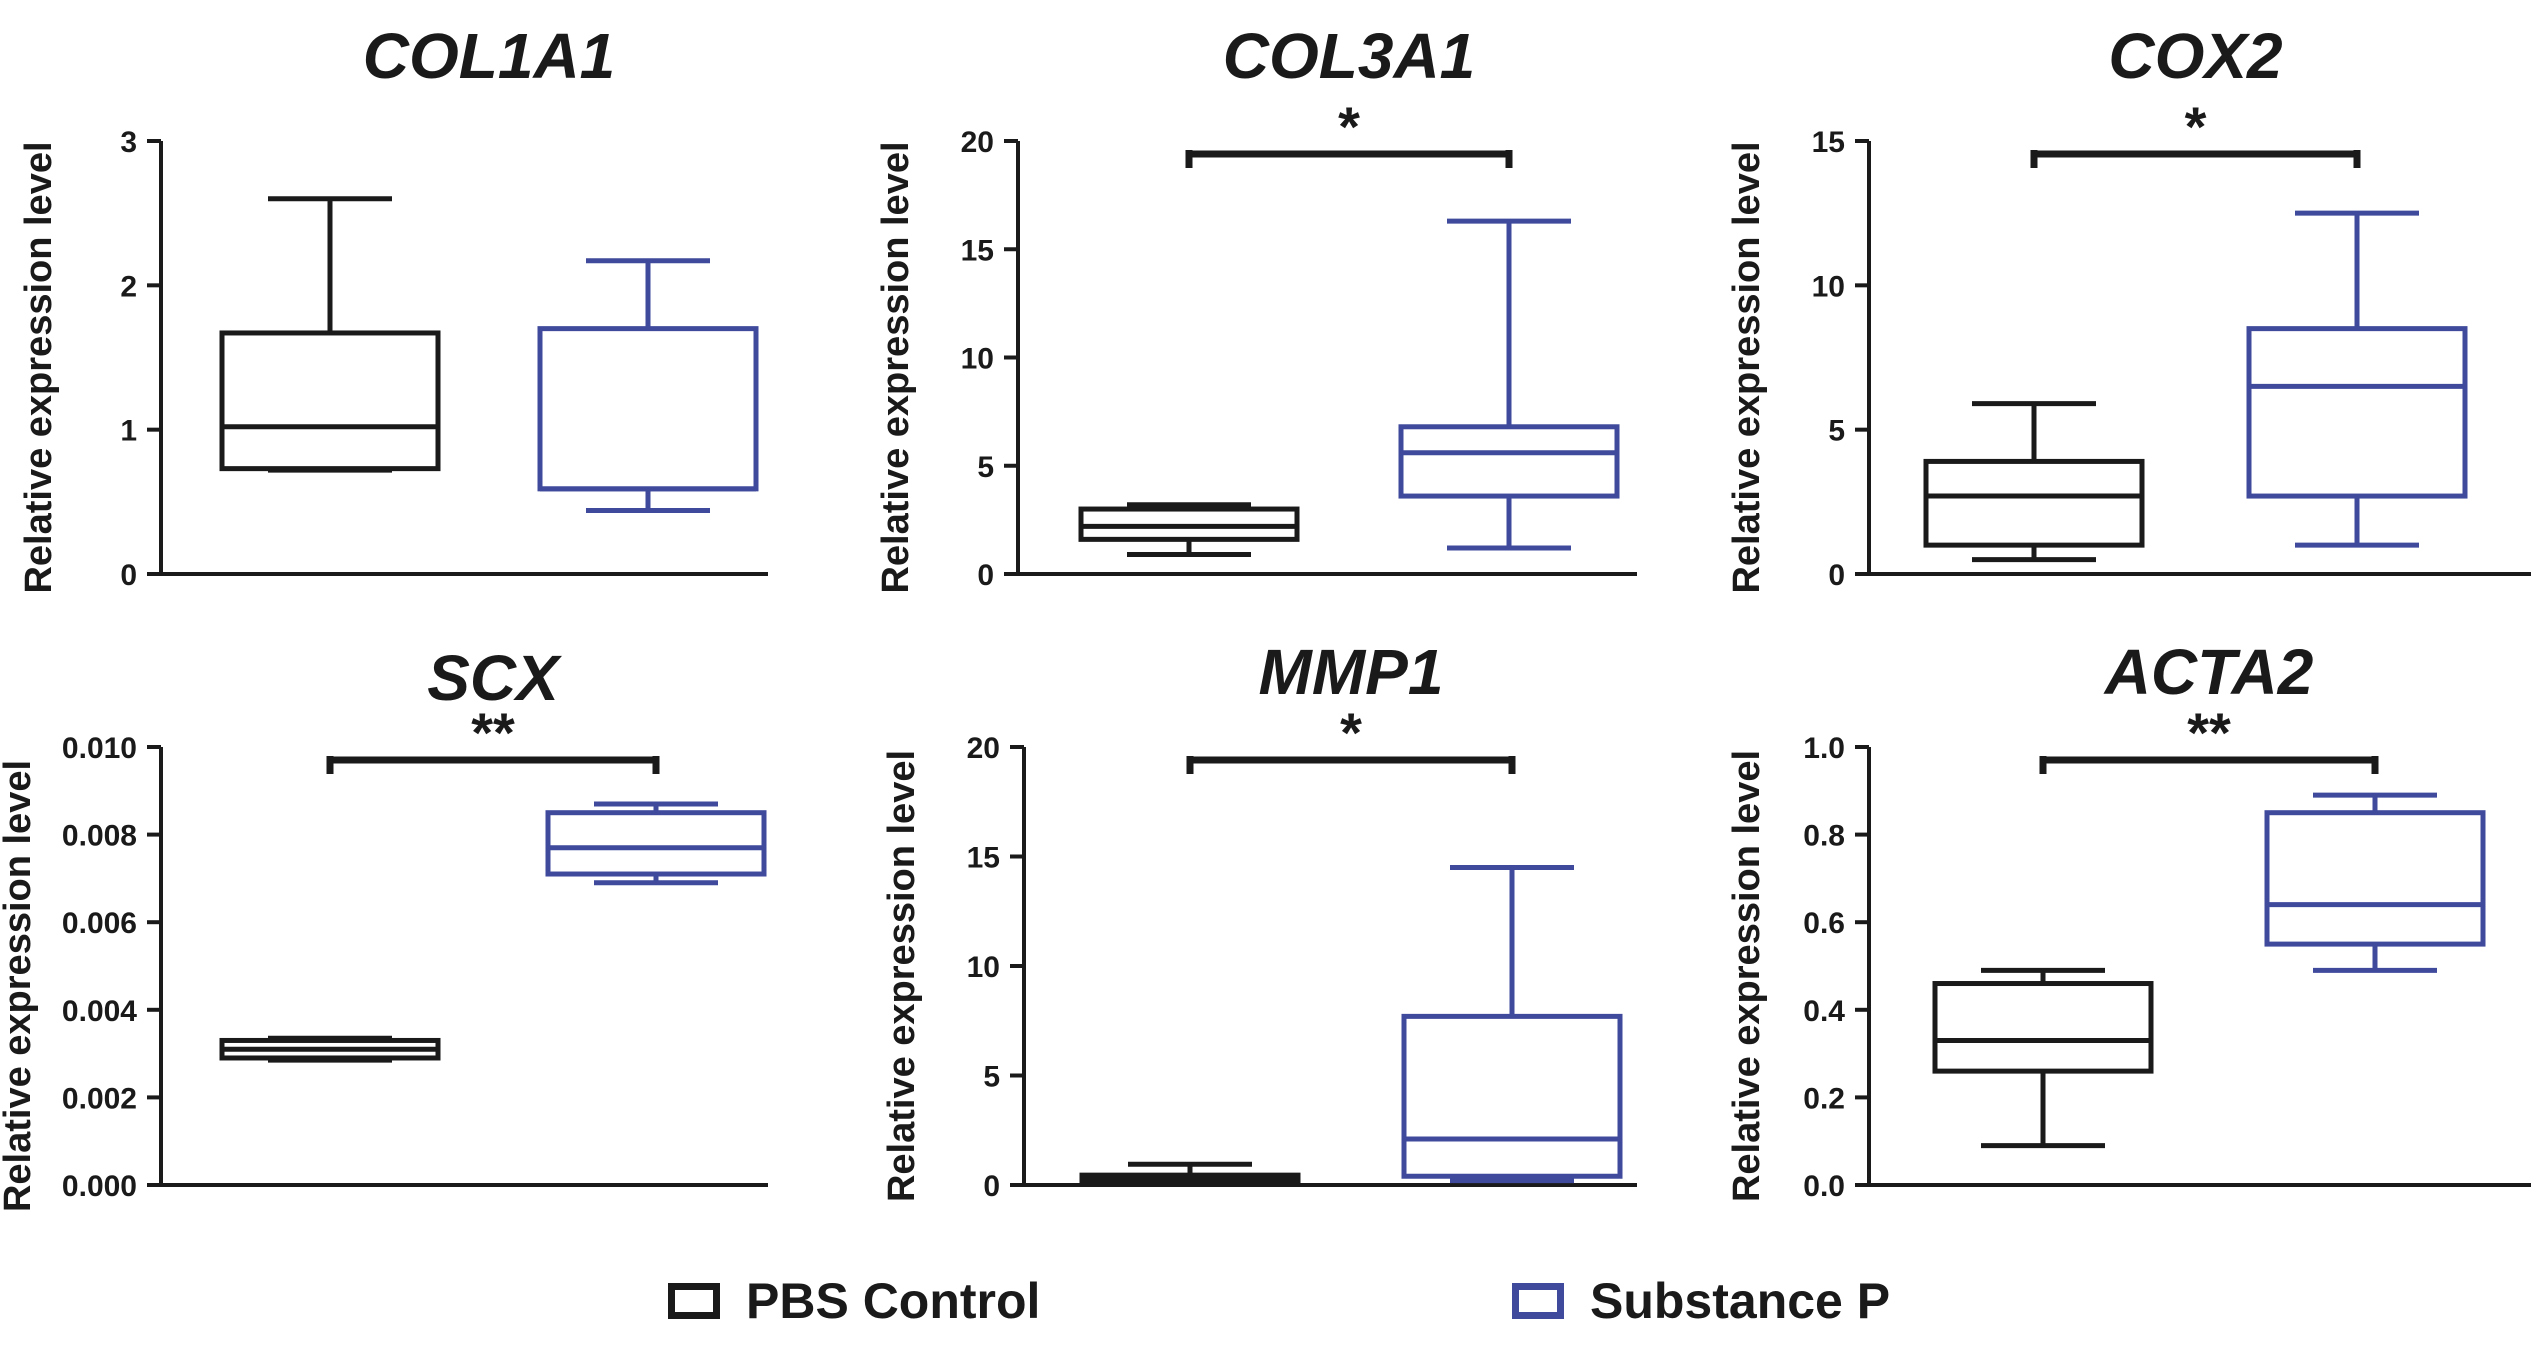 The width and height of the screenshot is (2546, 1350). I want to click on y-tick-label-cox2: 15, so click(1828, 142).